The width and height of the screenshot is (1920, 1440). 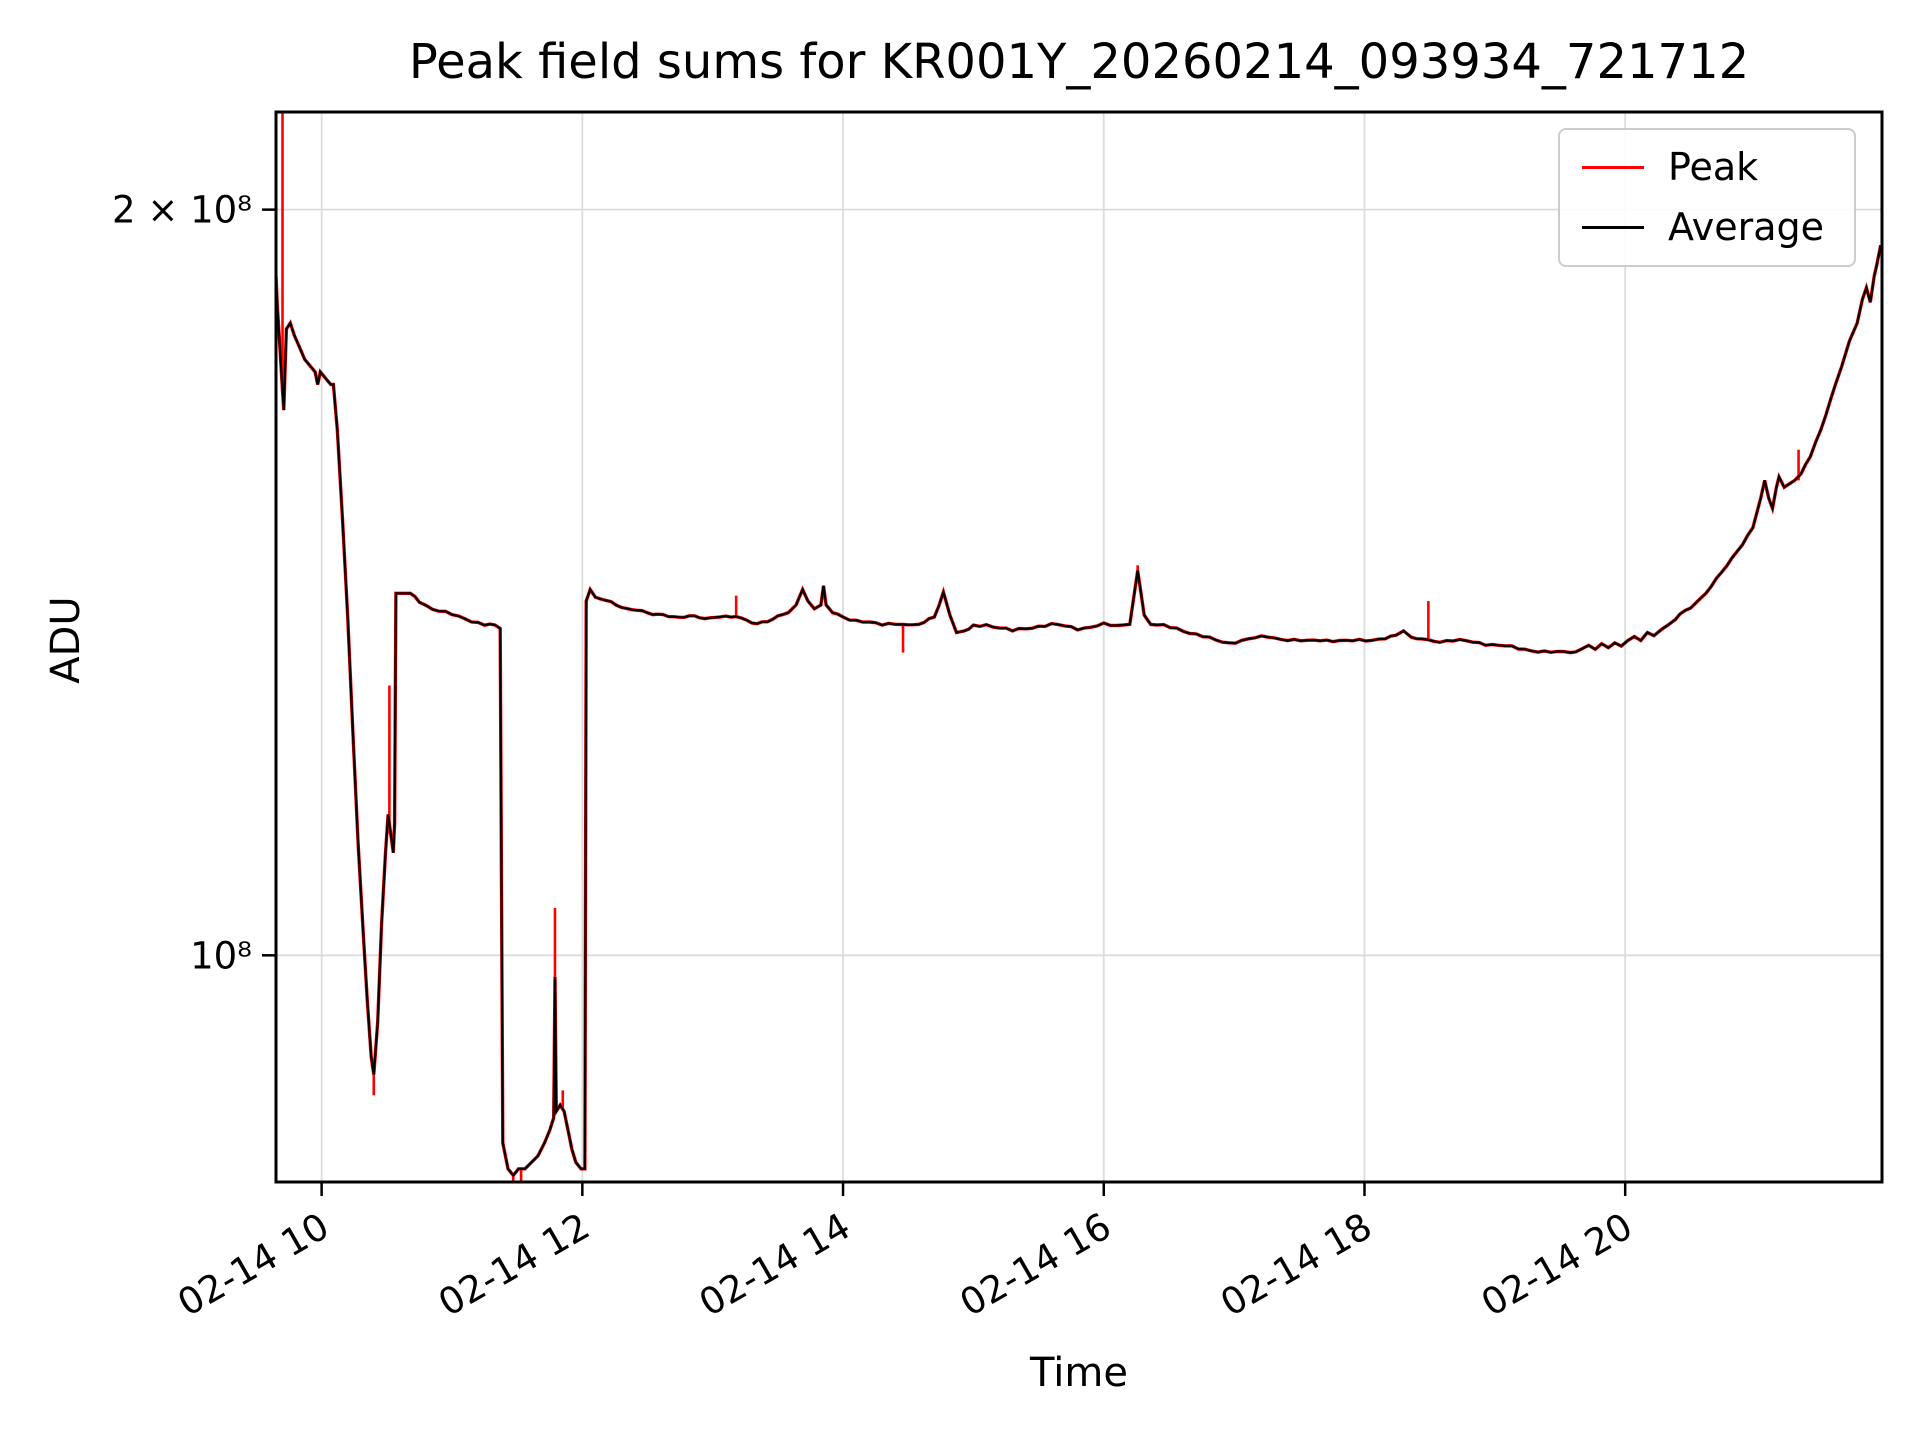 I want to click on peak-line-swatch, so click(x=1612, y=168).